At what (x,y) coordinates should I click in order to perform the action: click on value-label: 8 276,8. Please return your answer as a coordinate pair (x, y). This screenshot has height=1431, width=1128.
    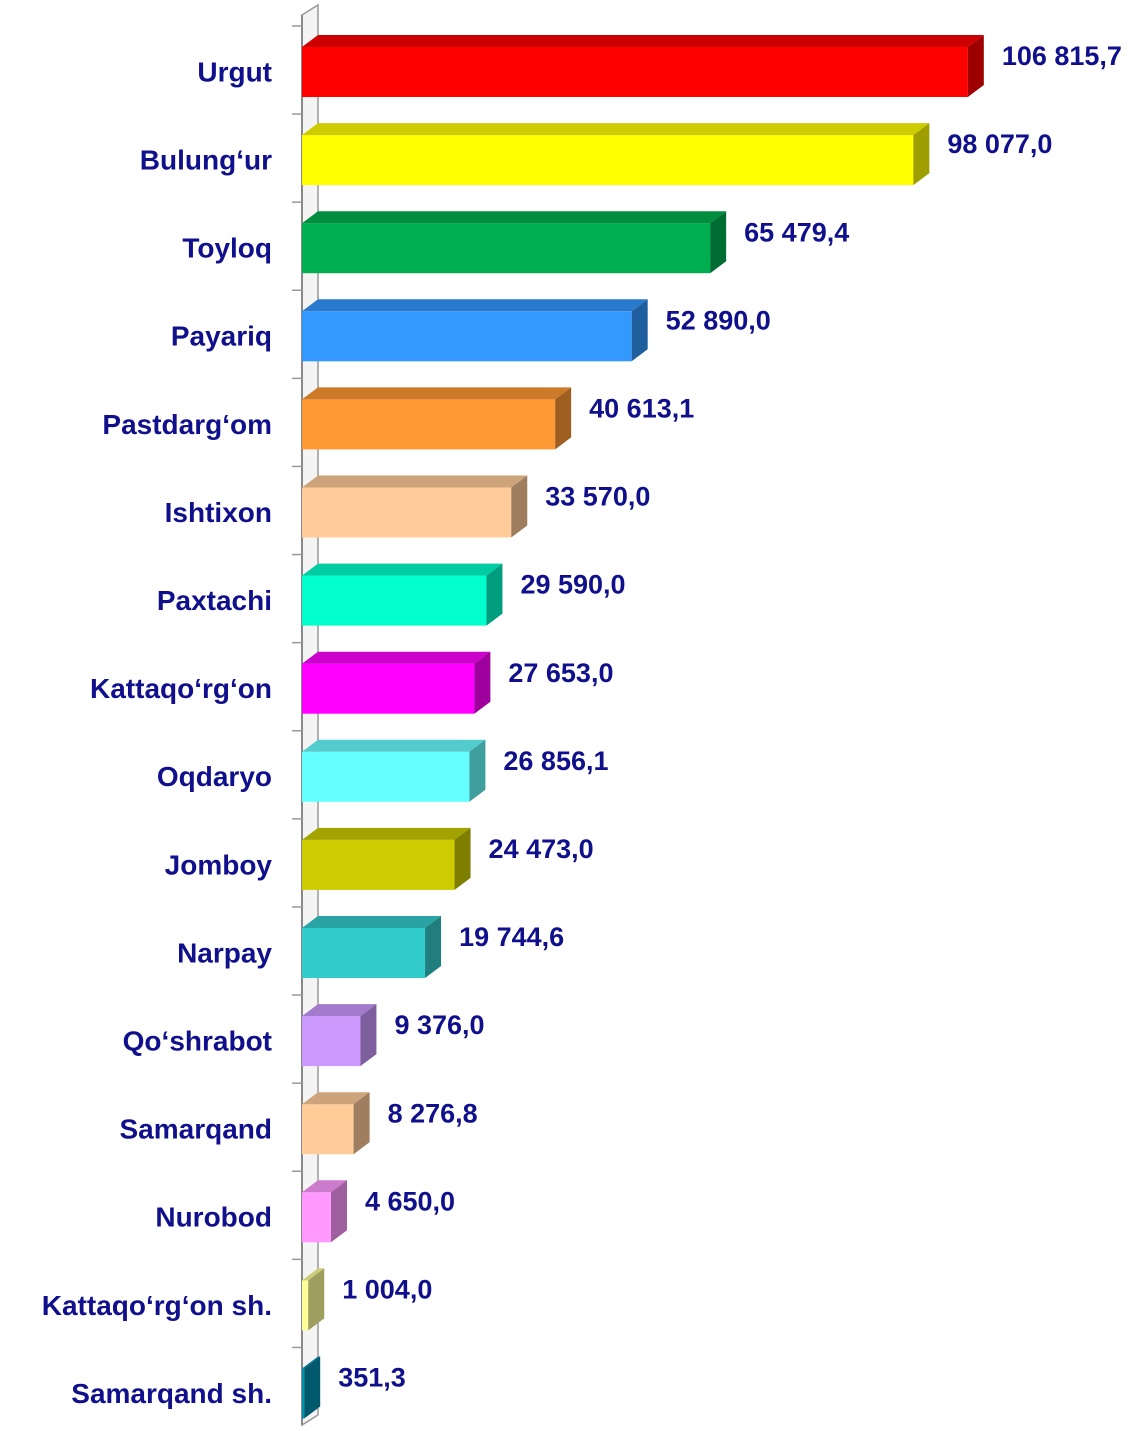
    Looking at the image, I should click on (433, 1113).